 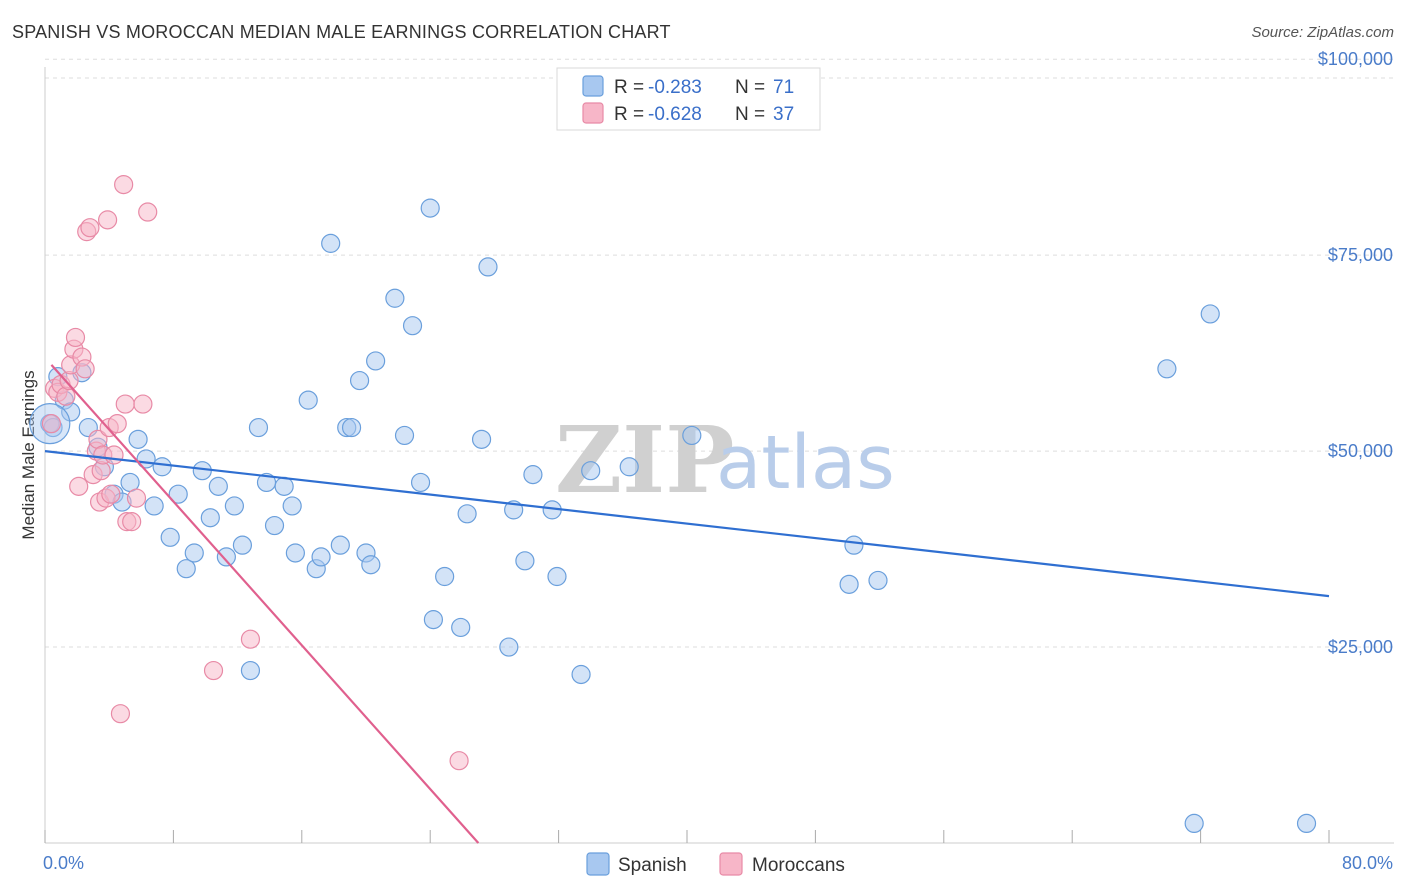 I want to click on bottom-legend-swatch-spanish, so click(x=598, y=864).